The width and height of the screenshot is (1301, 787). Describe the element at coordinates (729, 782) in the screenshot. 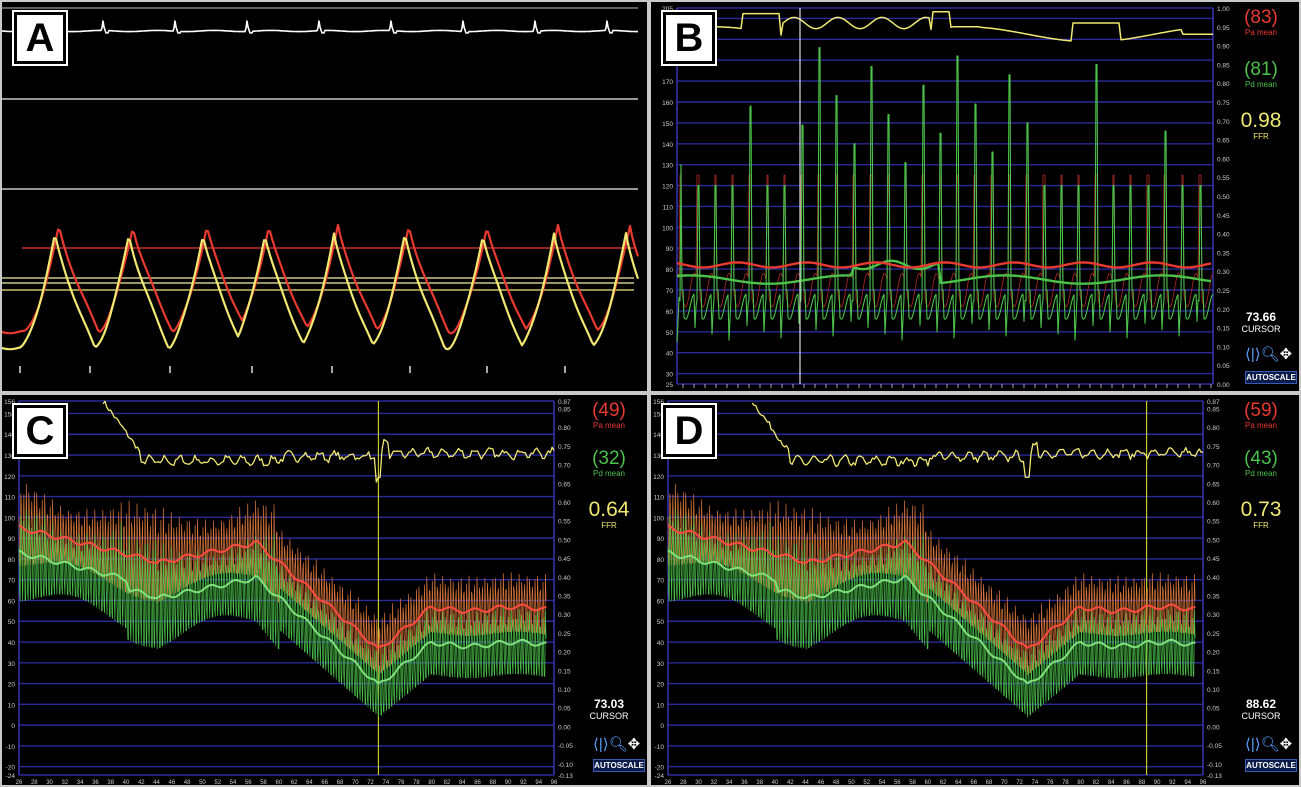

I see `x-tick-label: 34` at that location.